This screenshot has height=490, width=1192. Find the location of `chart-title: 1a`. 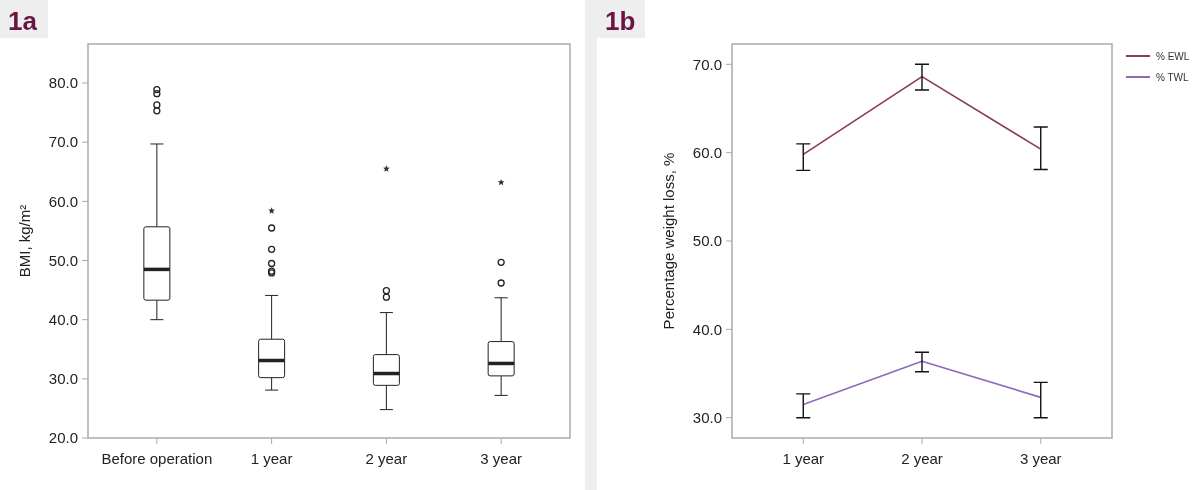

chart-title: 1a is located at coordinates (23, 21).